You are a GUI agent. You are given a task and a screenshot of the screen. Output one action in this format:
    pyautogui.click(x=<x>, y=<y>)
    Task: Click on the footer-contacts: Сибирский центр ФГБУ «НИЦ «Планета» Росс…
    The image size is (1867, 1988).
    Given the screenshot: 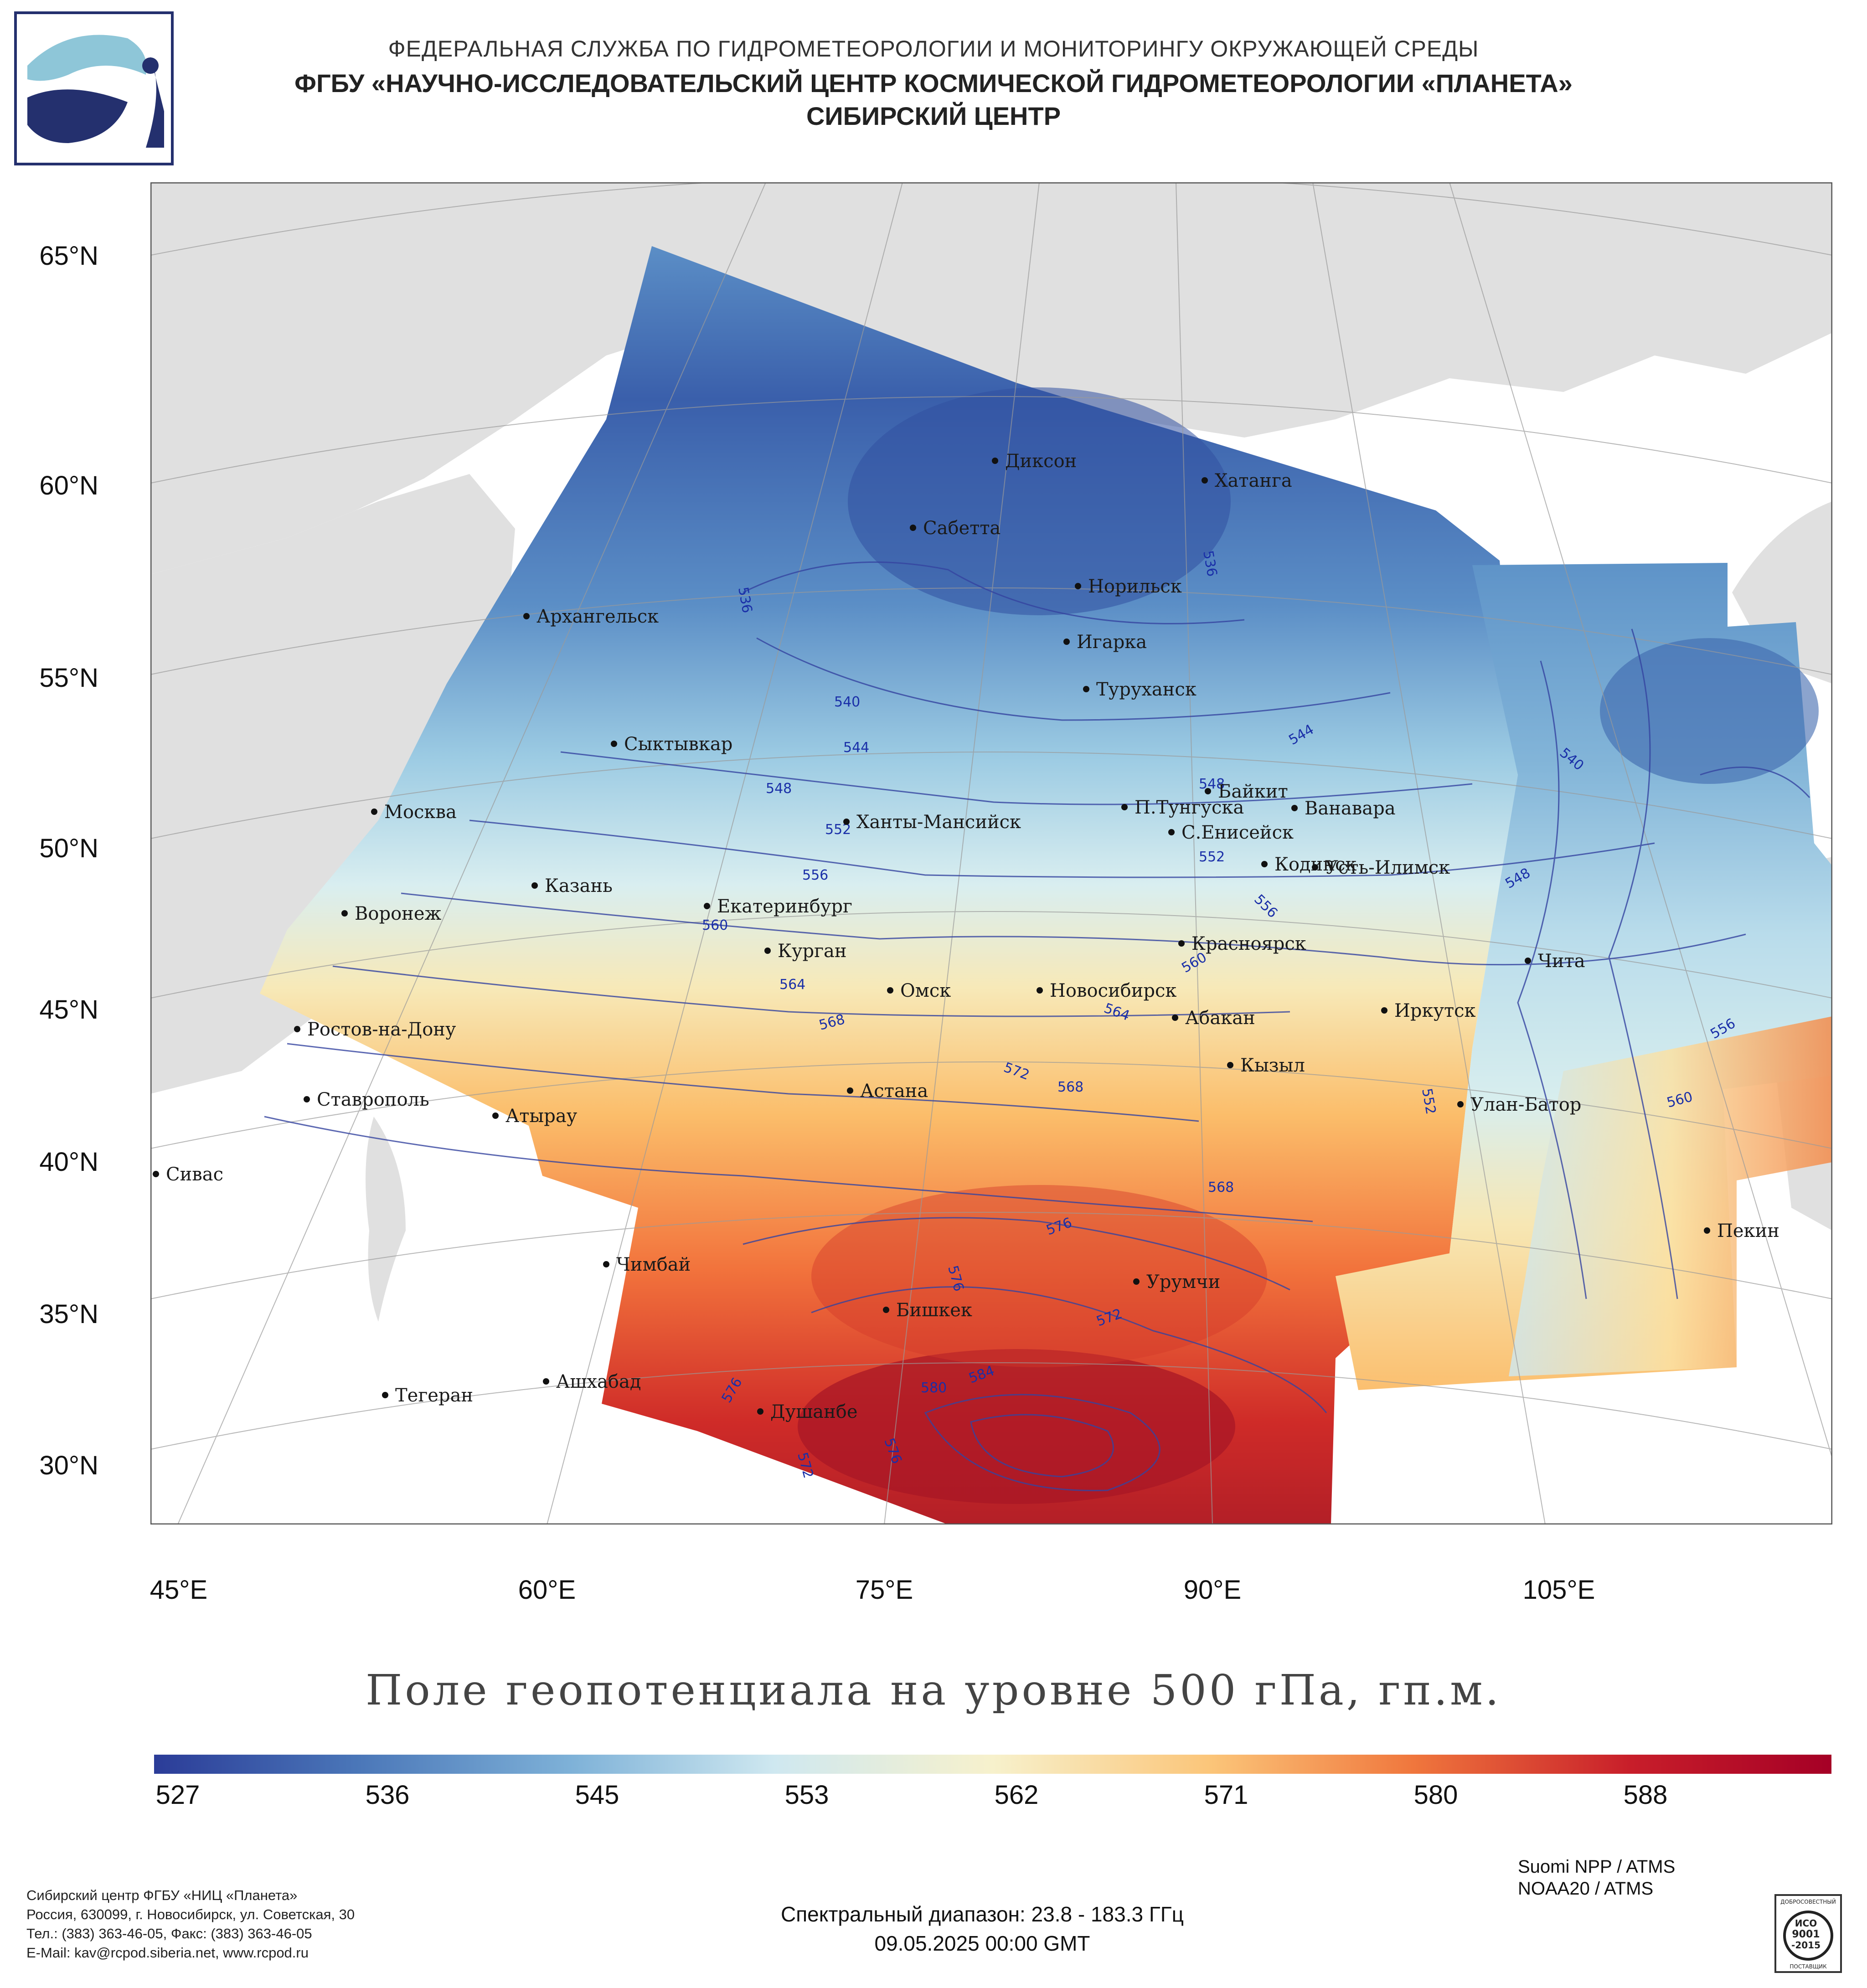 What is the action you would take?
    pyautogui.click(x=190, y=1924)
    